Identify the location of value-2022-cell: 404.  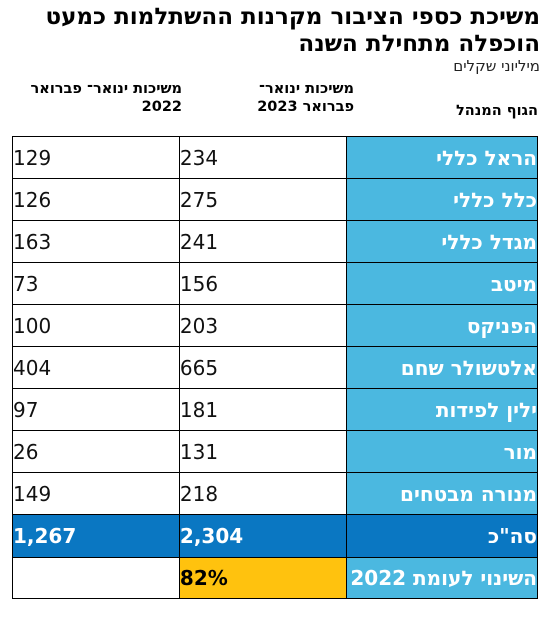
(96, 367).